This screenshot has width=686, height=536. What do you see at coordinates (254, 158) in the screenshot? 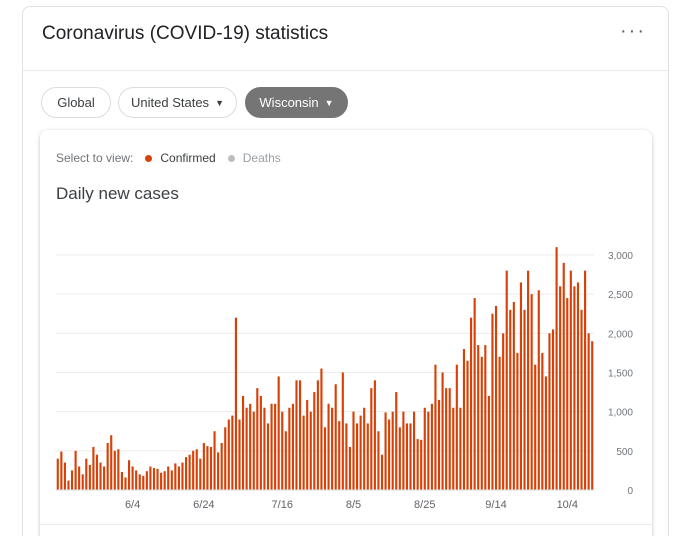
I see `legend-deaths: Deaths` at bounding box center [254, 158].